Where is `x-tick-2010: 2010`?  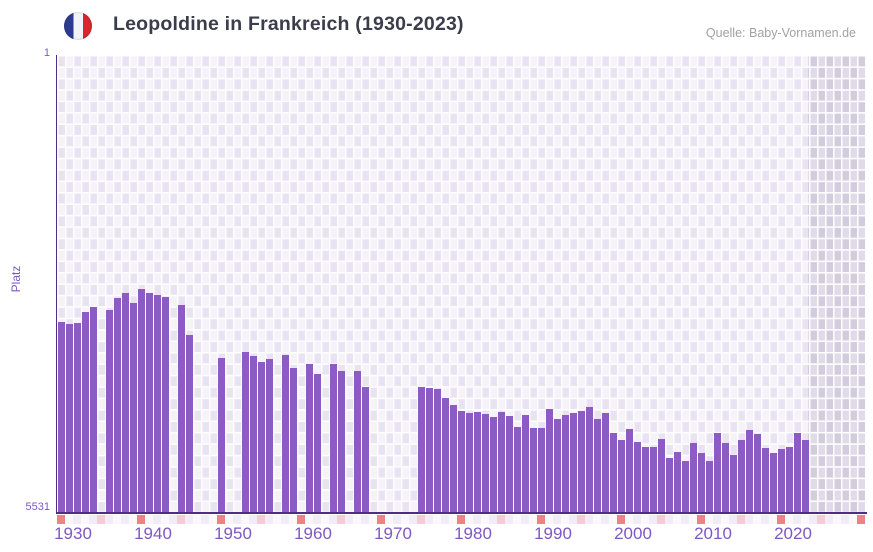
x-tick-2010: 2010 is located at coordinates (713, 533).